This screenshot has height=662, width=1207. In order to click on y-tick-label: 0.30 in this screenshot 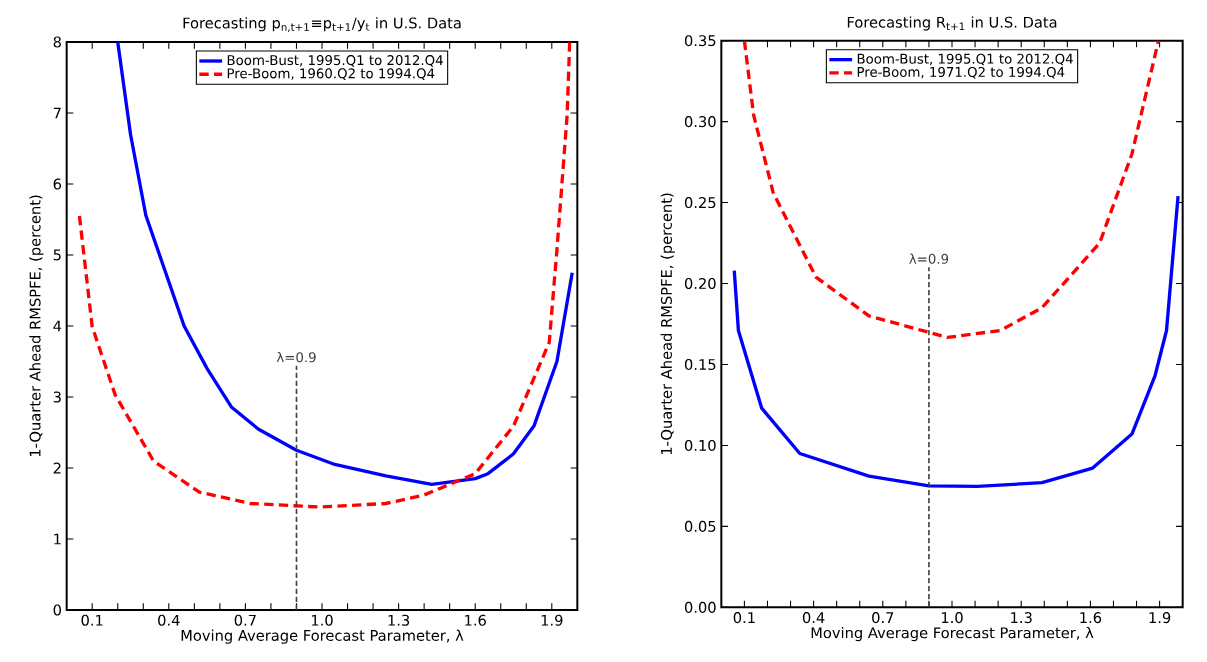, I will do `click(700, 122)`.